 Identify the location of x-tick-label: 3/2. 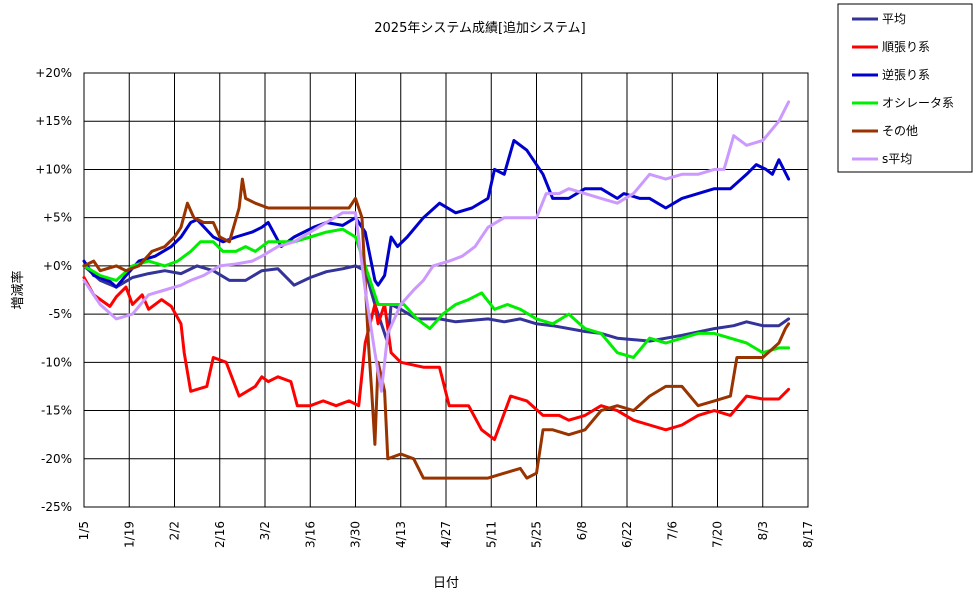
(265, 530).